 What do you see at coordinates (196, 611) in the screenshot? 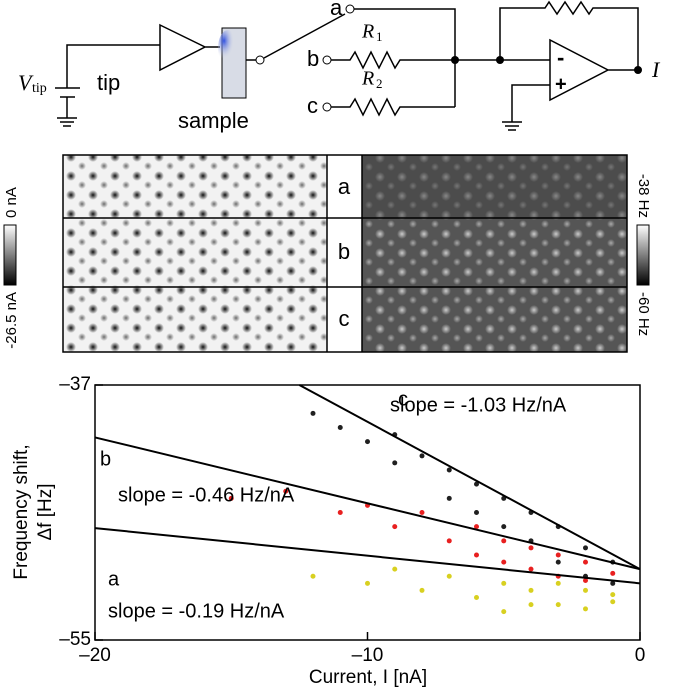
I see `annotation: slope = -0.19 Hz/nA` at bounding box center [196, 611].